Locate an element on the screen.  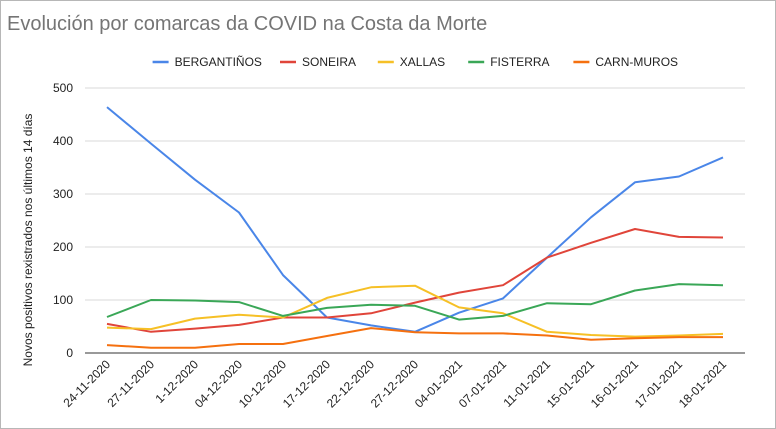
y-tick-label: 100 is located at coordinates (63, 300).